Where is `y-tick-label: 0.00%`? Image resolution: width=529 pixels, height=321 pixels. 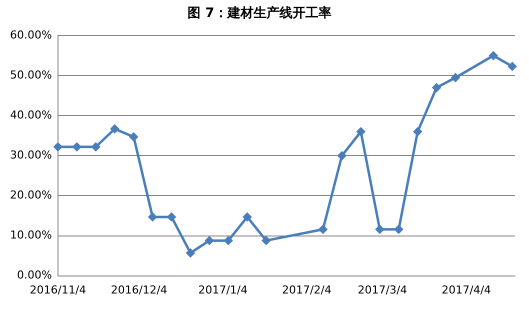 y-tick-label: 0.00% is located at coordinates (34, 275).